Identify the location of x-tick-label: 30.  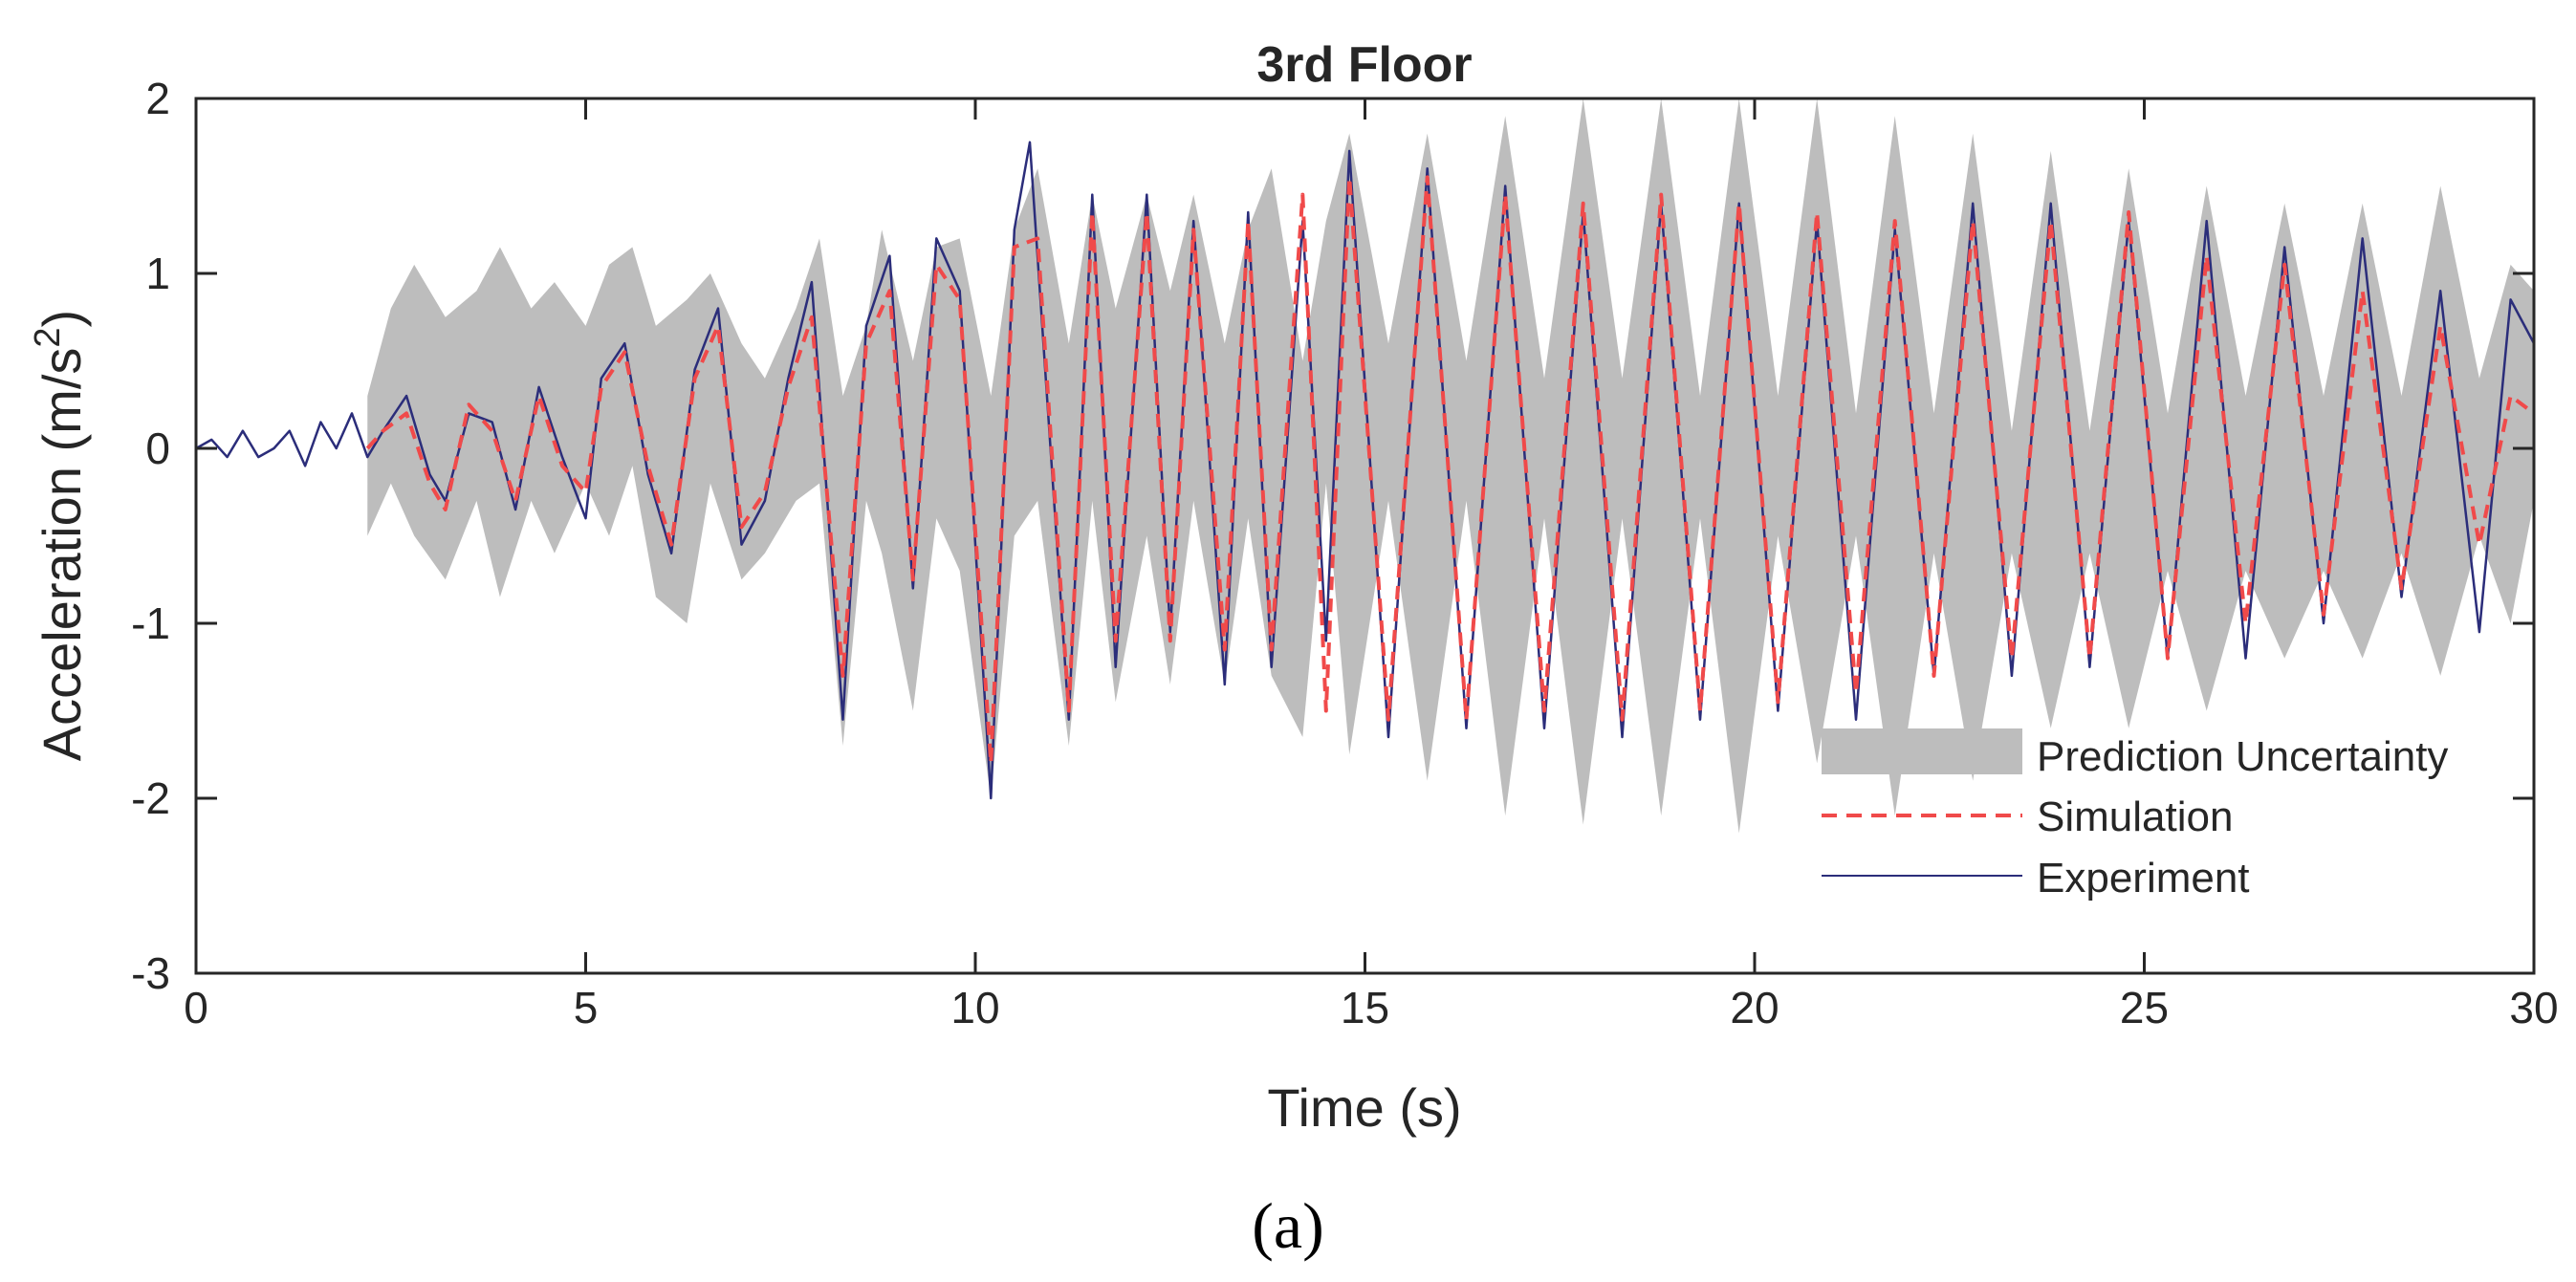
(2533, 1008).